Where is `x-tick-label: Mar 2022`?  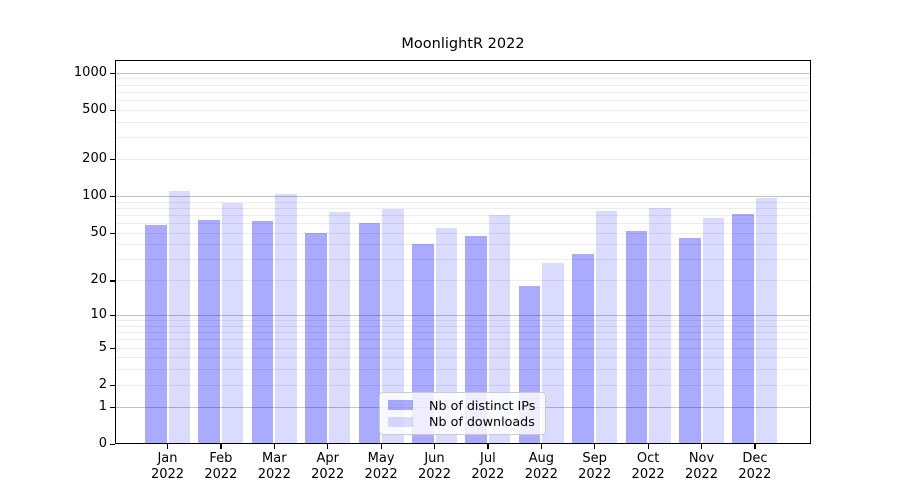 x-tick-label: Mar 2022 is located at coordinates (274, 466).